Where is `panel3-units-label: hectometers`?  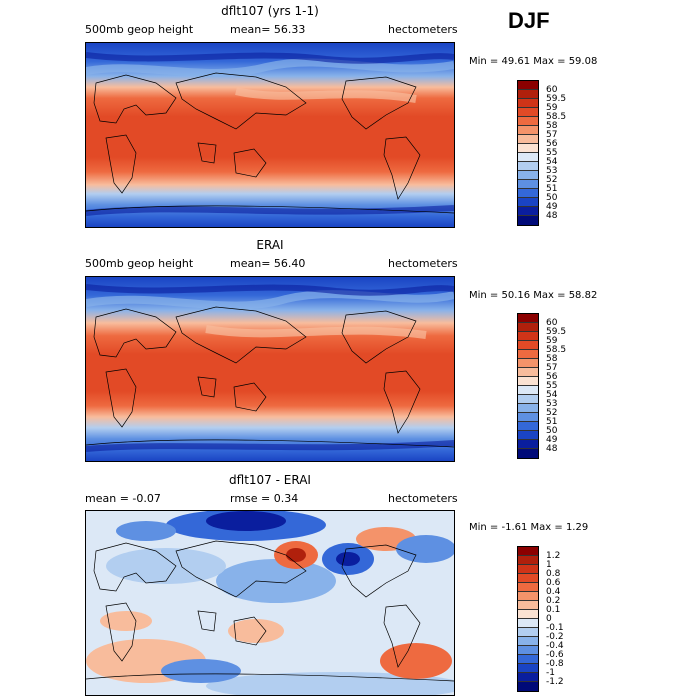 panel3-units-label: hectometers is located at coordinates (423, 498).